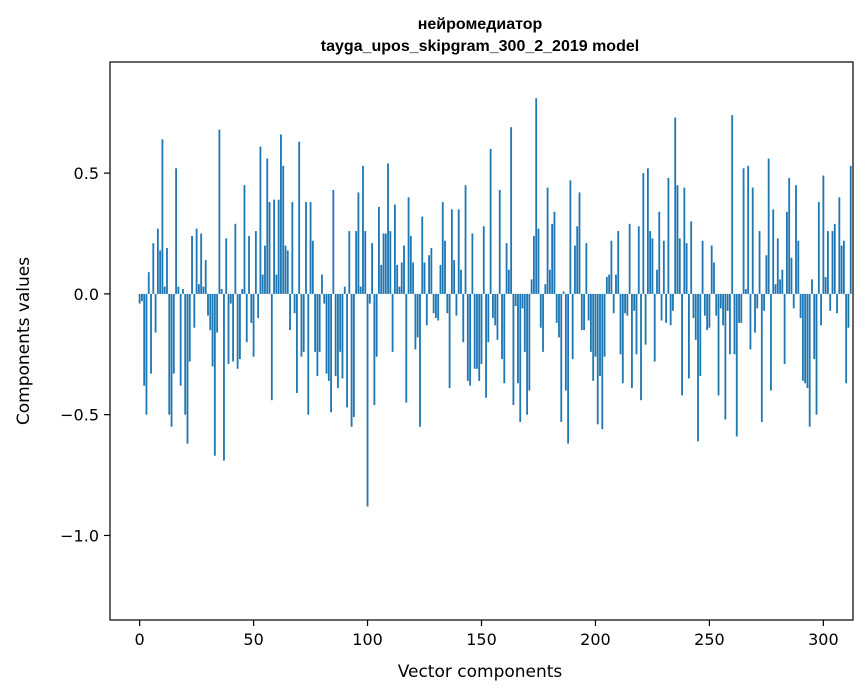 This screenshot has width=867, height=696. Describe the element at coordinates (140, 639) in the screenshot. I see `x-tick-label-0: 0` at that location.